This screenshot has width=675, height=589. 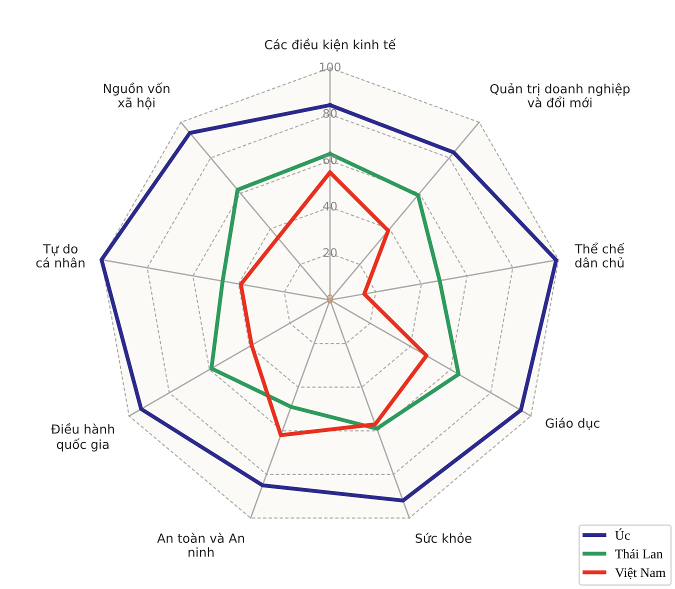 What do you see at coordinates (573, 424) in the screenshot?
I see `spoke-label: Giáo dục` at bounding box center [573, 424].